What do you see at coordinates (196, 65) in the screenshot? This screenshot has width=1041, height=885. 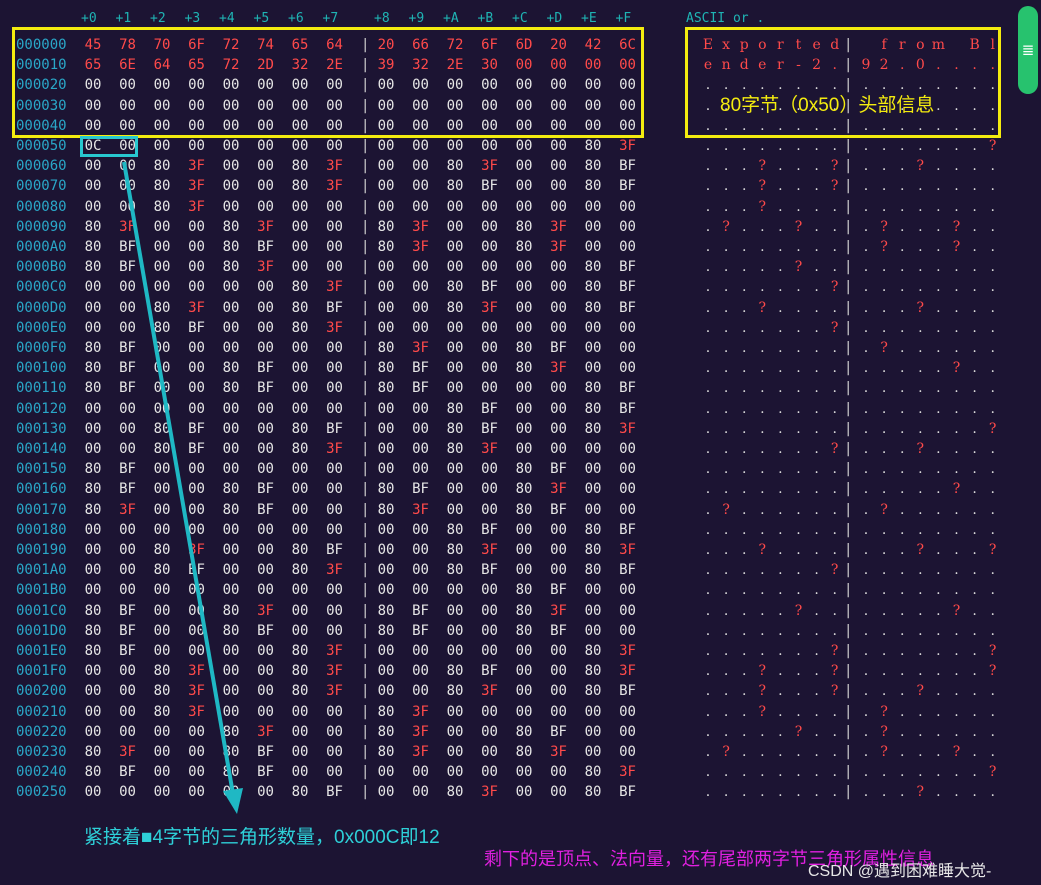 I see `hex-byte: 65` at bounding box center [196, 65].